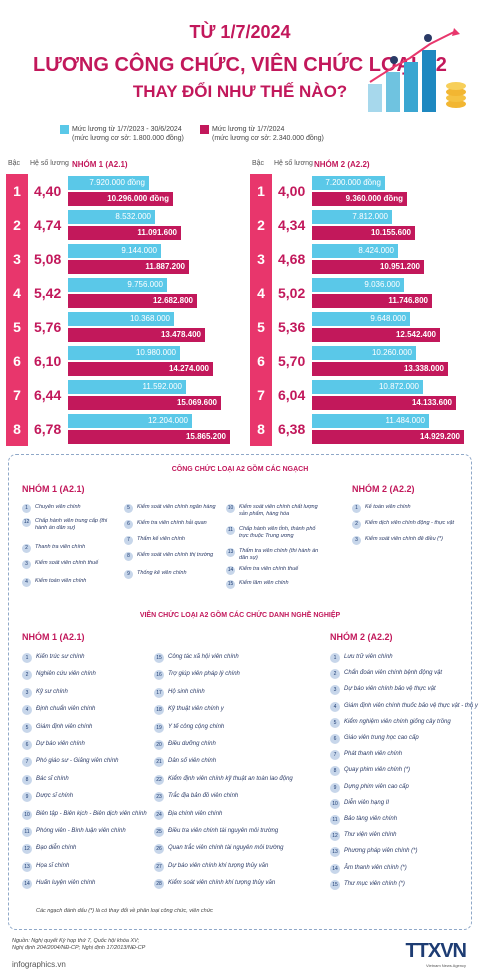 The height and width of the screenshot is (974, 480). What do you see at coordinates (66, 674) in the screenshot?
I see `item-label: Nghiên cứu viên chính` at bounding box center [66, 674].